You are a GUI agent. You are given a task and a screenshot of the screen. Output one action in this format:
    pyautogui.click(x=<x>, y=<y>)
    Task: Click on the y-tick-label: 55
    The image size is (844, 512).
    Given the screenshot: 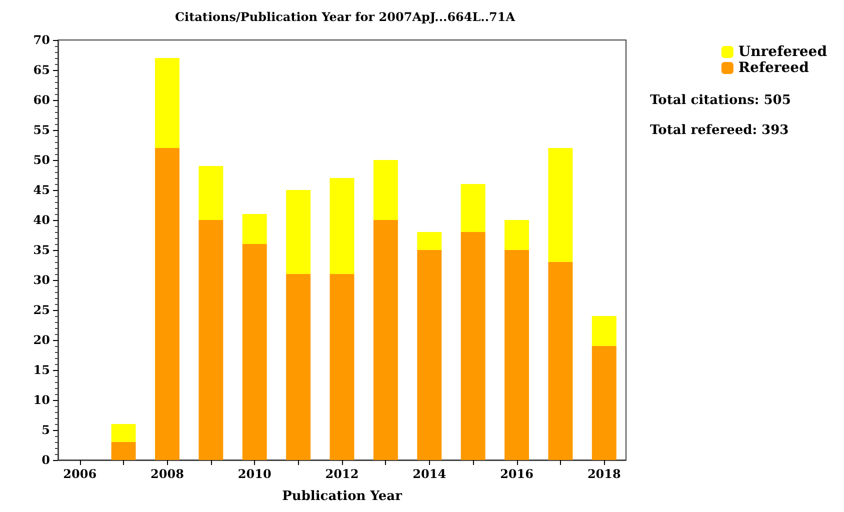 What is the action you would take?
    pyautogui.click(x=41, y=130)
    